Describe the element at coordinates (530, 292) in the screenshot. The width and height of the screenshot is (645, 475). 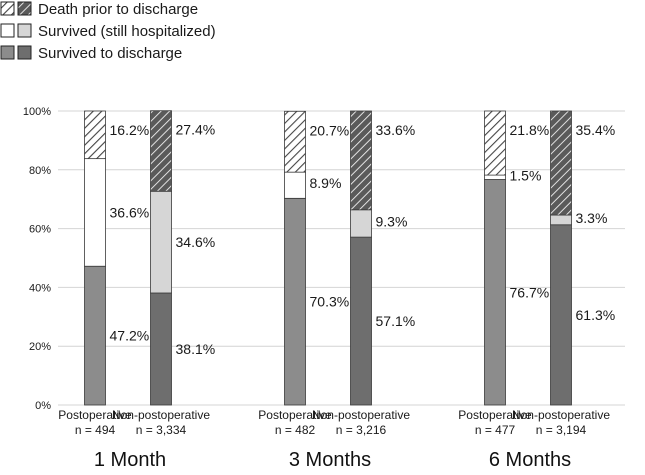
I see `data-label-discharge: 76.7%` at that location.